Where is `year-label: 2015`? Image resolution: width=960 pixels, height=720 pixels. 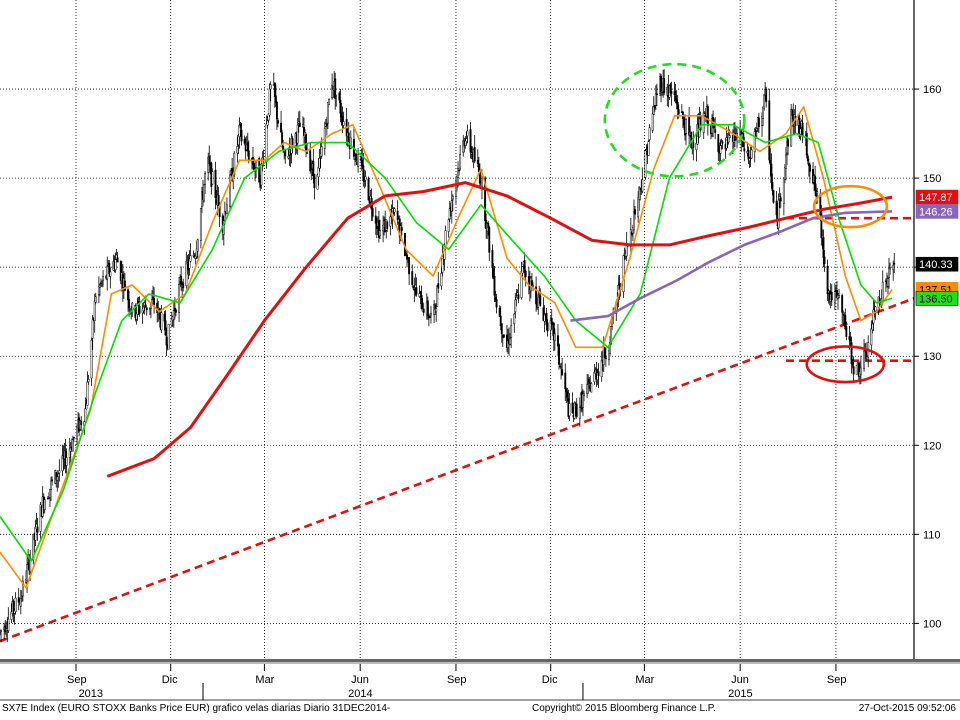
year-label: 2015 is located at coordinates (740, 694).